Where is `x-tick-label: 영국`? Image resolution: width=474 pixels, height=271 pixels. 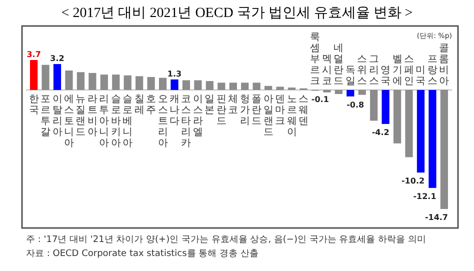
x-tick-label: 영국 is located at coordinates (385, 75).